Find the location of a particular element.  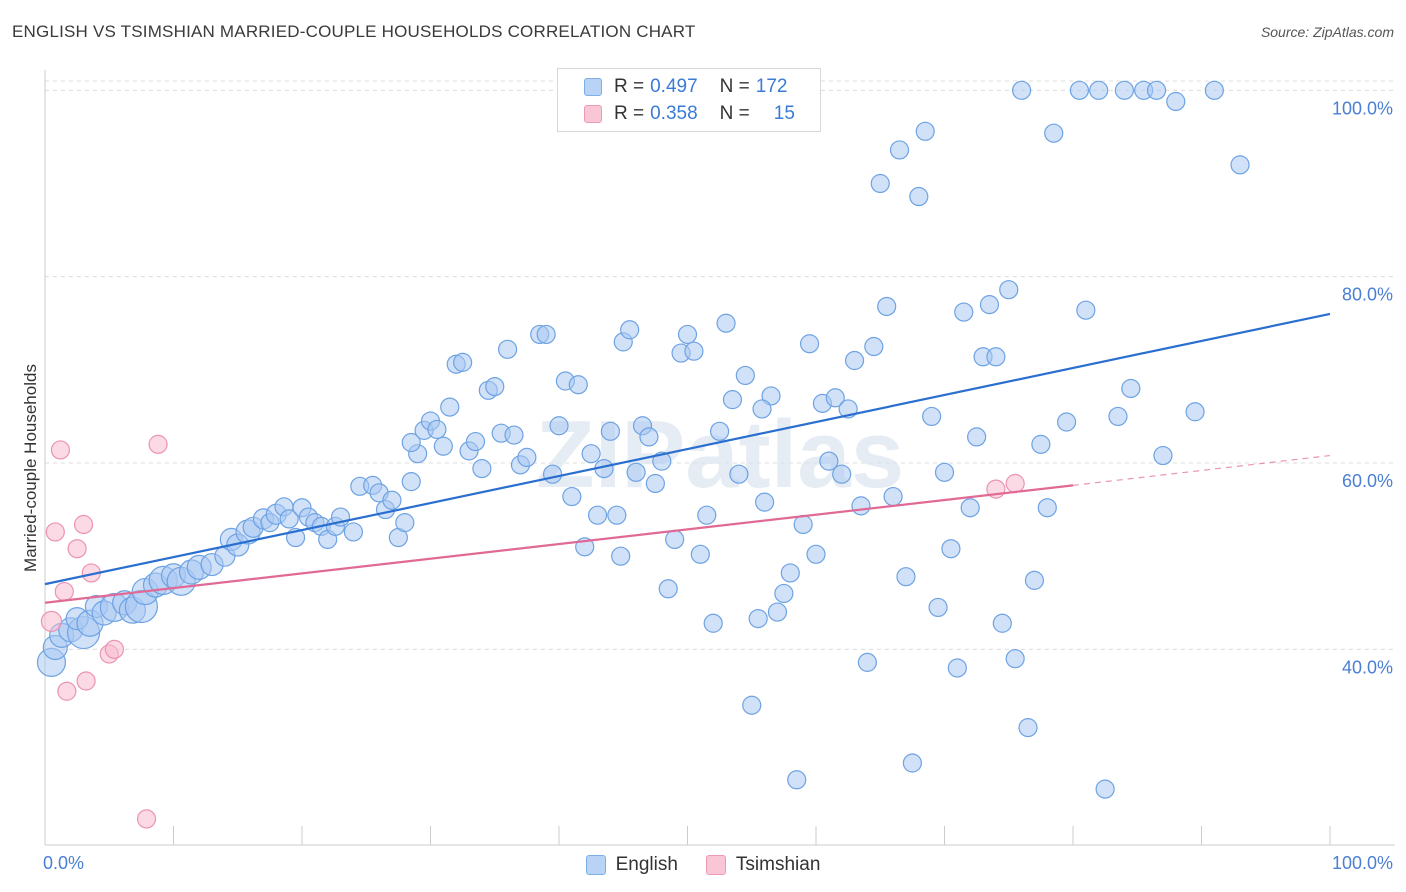

n-label: N = is located at coordinates (734, 86).